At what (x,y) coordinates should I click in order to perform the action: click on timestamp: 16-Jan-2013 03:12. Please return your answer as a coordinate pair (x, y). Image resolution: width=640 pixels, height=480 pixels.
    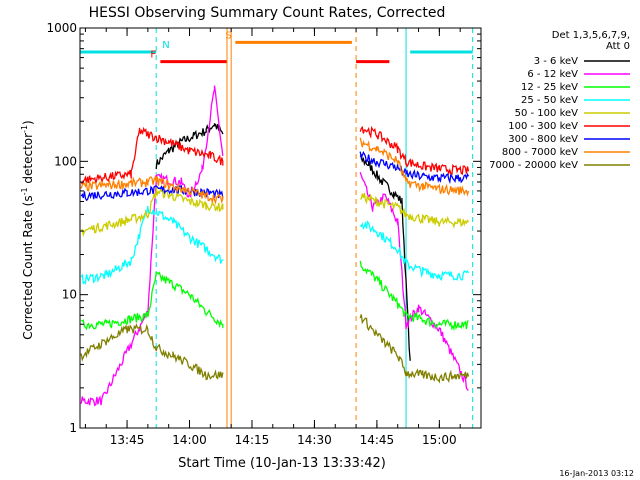
    Looking at the image, I should click on (596, 473).